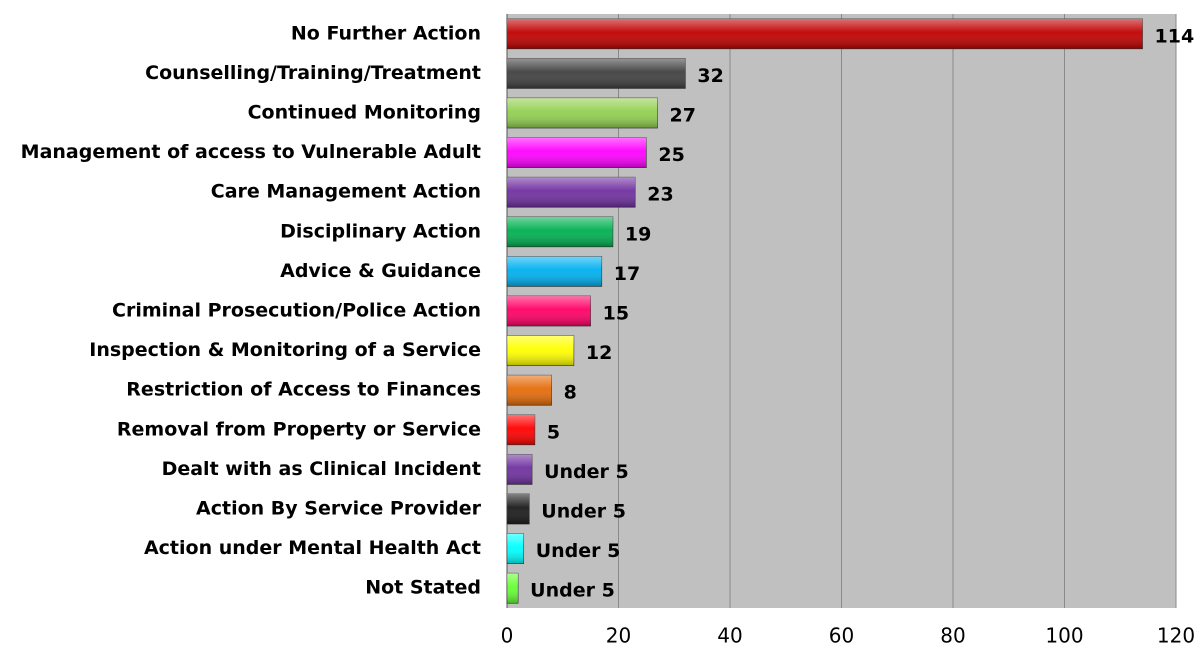 This screenshot has height=650, width=1200. I want to click on data-label: 15, so click(616, 314).